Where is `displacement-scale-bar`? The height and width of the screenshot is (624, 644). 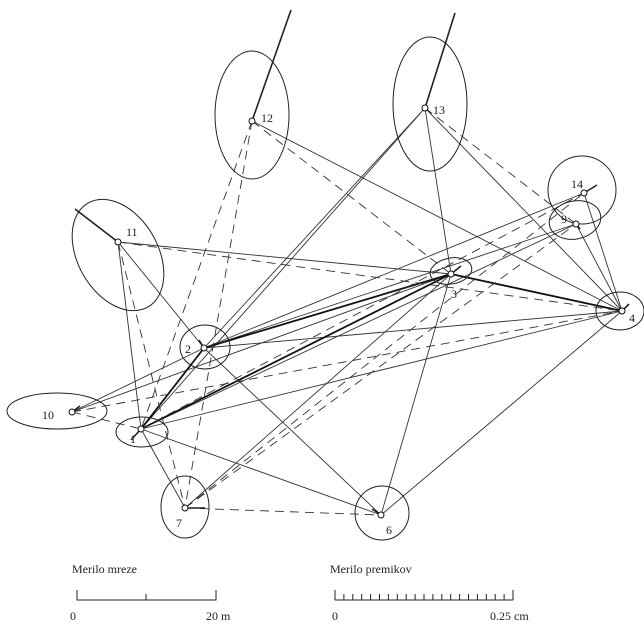
displacement-scale-bar is located at coordinates (424, 595).